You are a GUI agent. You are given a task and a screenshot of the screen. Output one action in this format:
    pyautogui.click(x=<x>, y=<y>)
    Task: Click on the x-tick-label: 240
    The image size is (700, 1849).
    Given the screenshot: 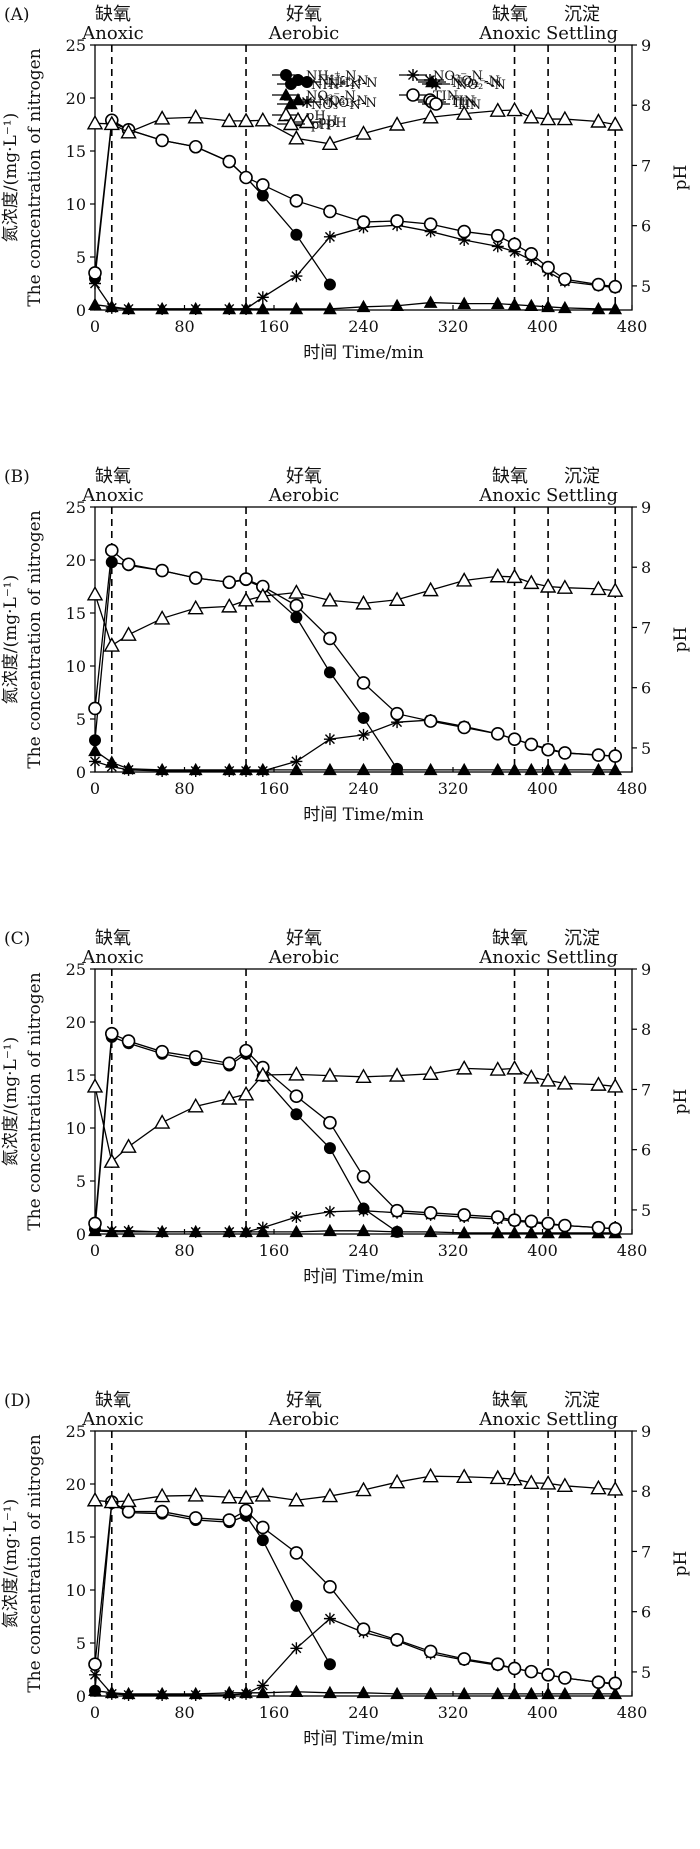 What is the action you would take?
    pyautogui.click(x=363, y=788)
    